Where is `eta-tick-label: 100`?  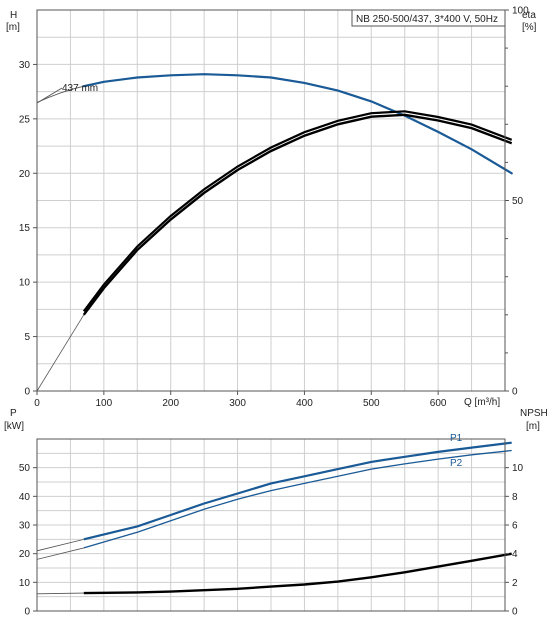
eta-tick-label: 100 is located at coordinates (520, 11).